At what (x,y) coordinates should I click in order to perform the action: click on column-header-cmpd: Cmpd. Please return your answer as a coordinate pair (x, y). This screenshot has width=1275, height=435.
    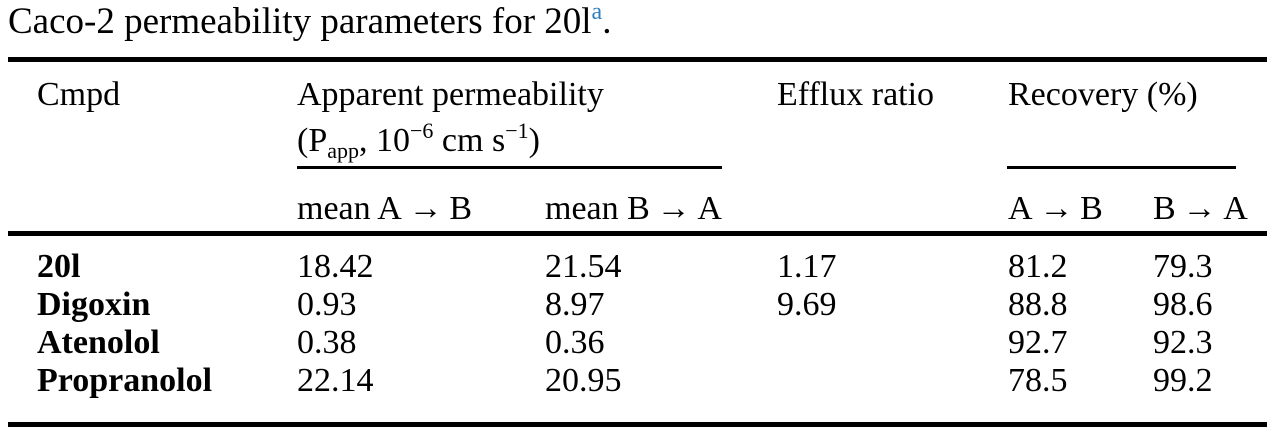
    Looking at the image, I should click on (79, 94).